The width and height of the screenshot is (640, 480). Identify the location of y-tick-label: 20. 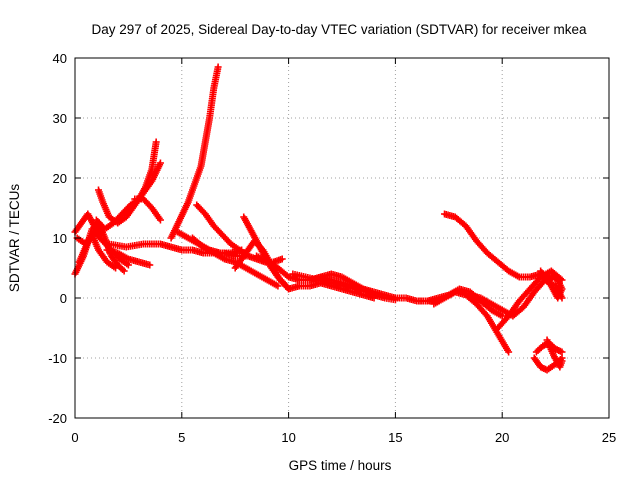
(60, 178).